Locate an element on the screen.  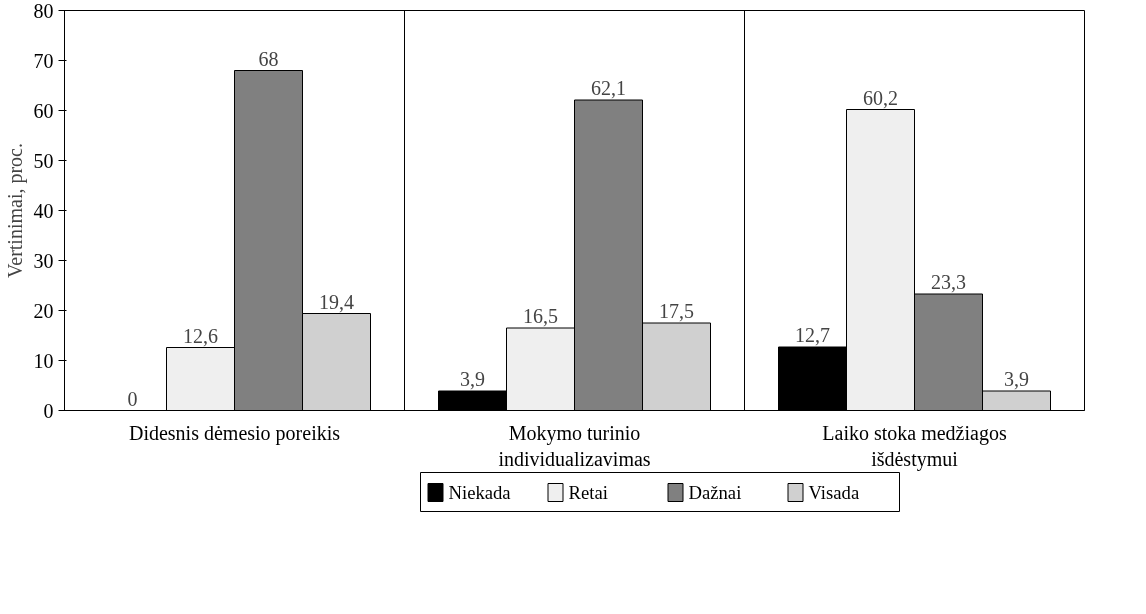
data-label: 60,2 is located at coordinates (880, 97).